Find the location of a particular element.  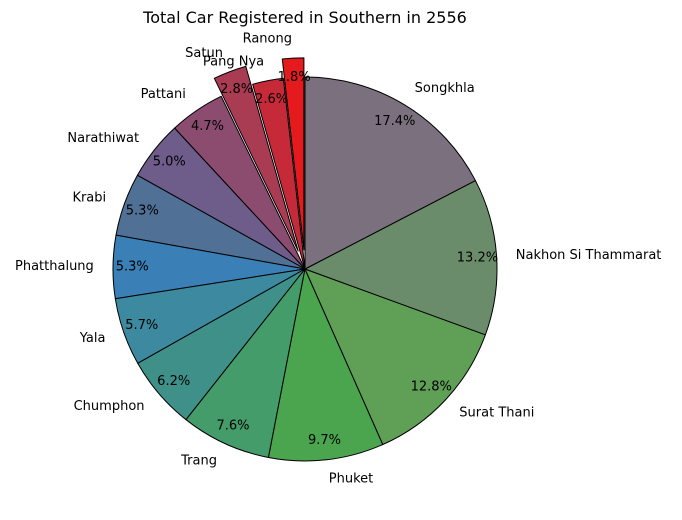

label-chumphon: Chumphon is located at coordinates (109, 406).